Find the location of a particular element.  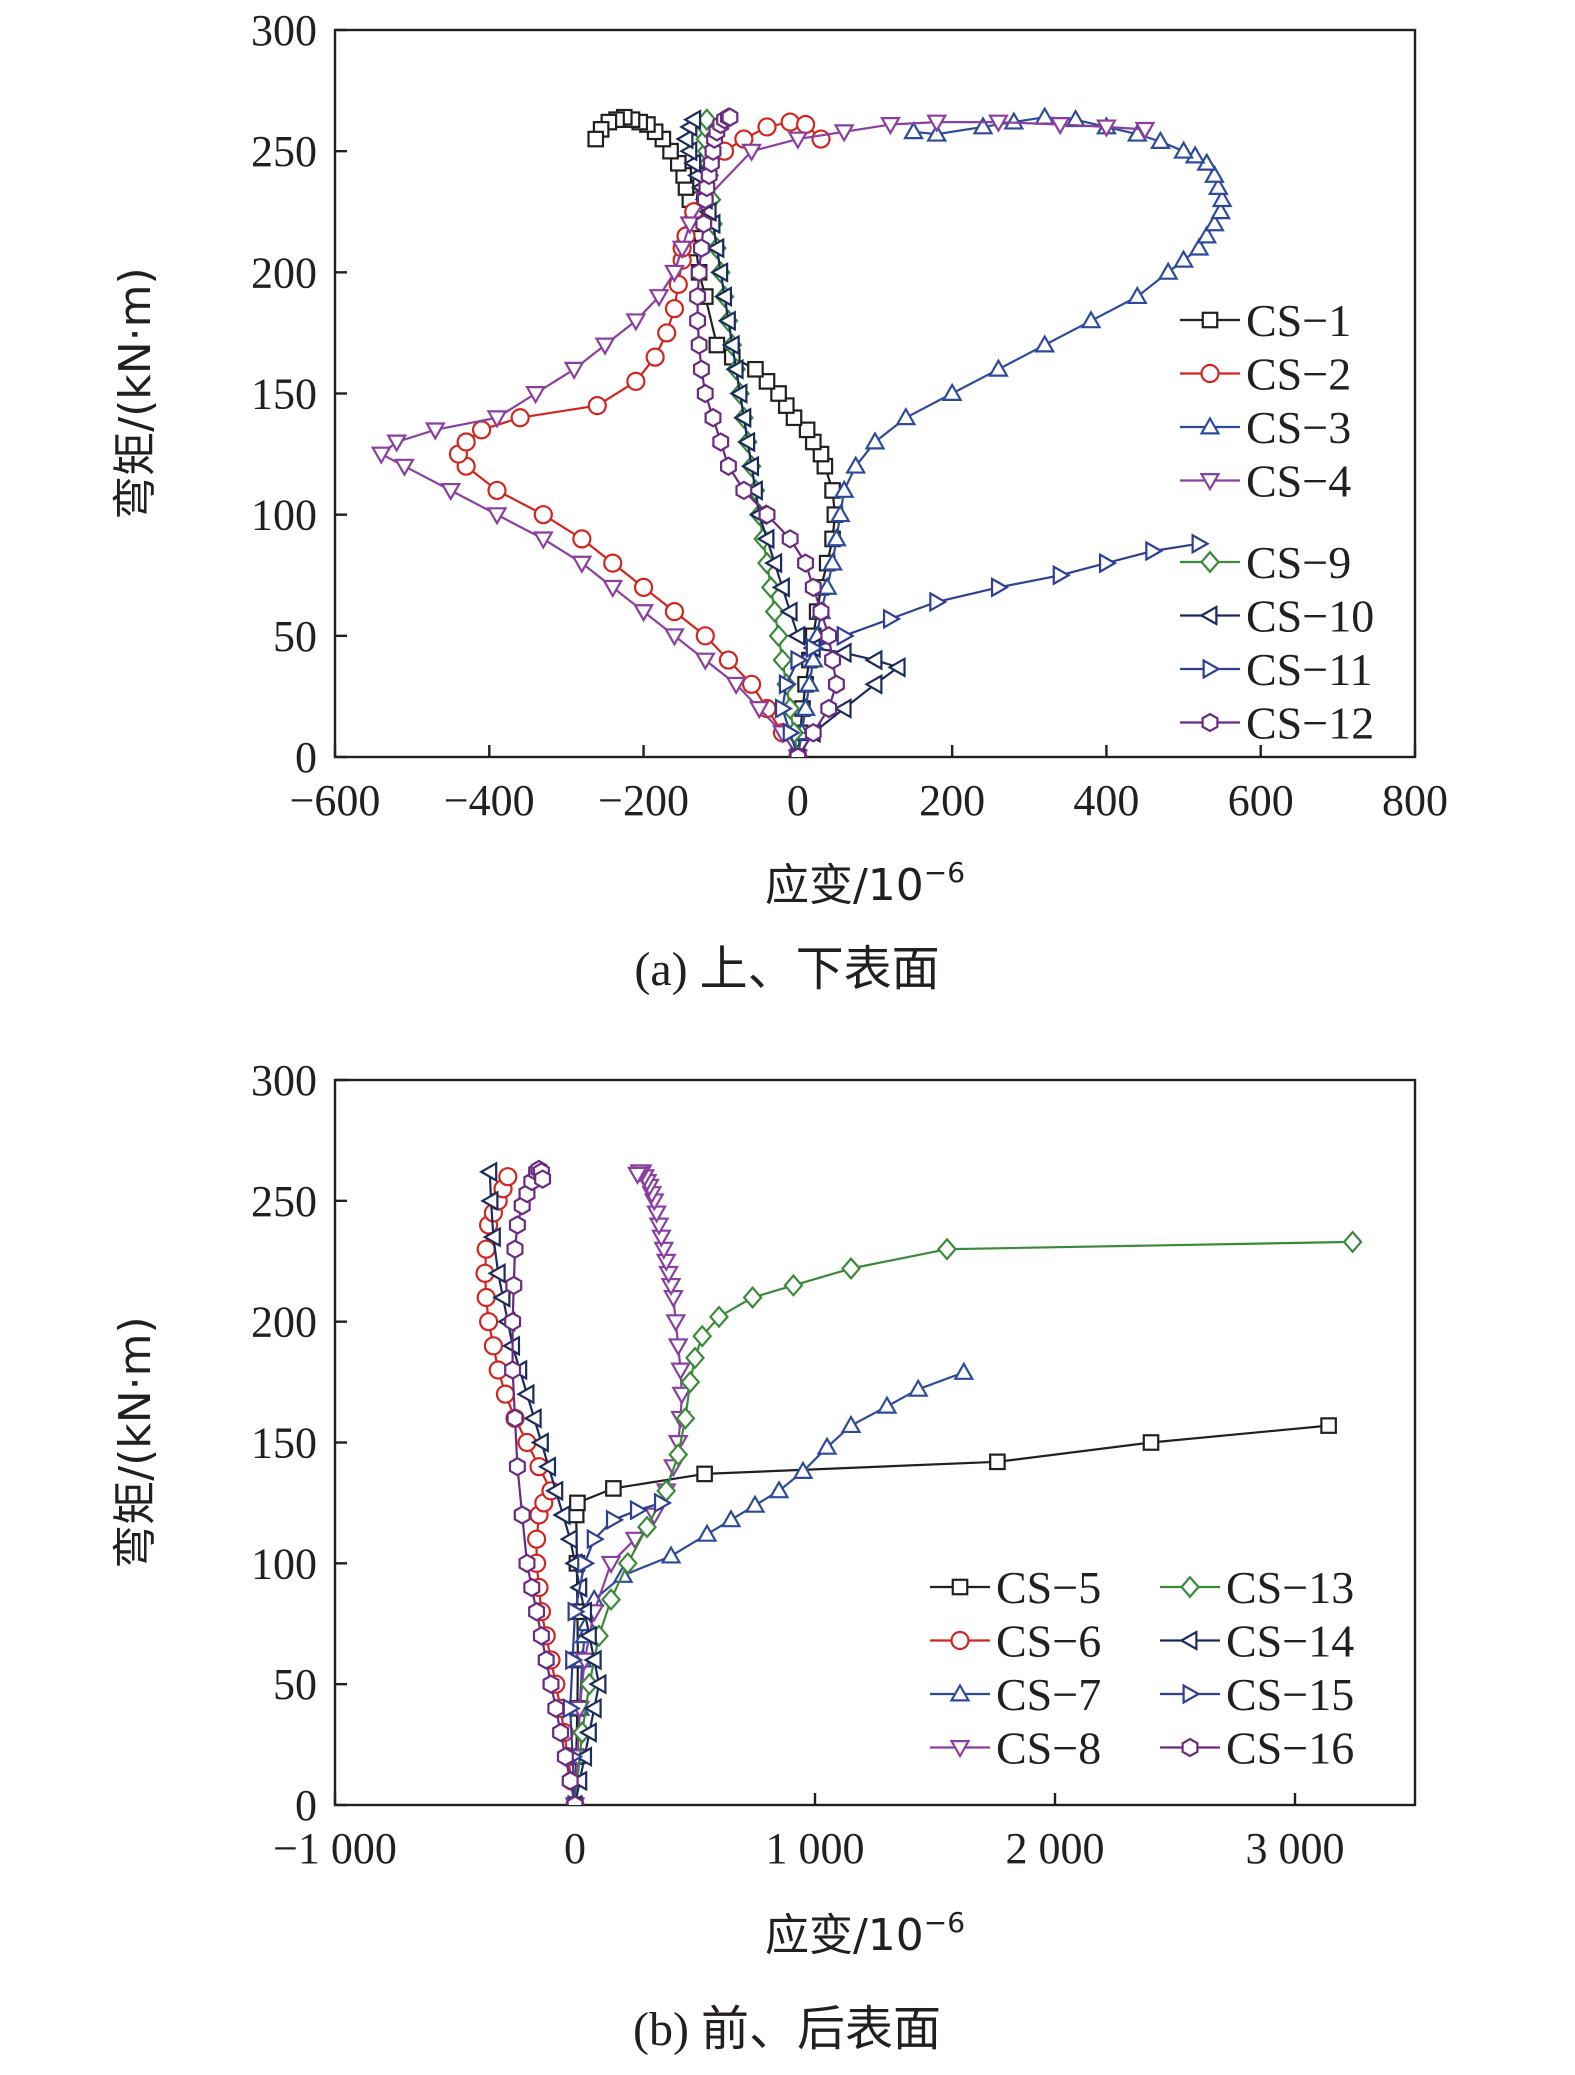

y-axis-title: 弯矩/(kN·m) is located at coordinates (135, 1442).